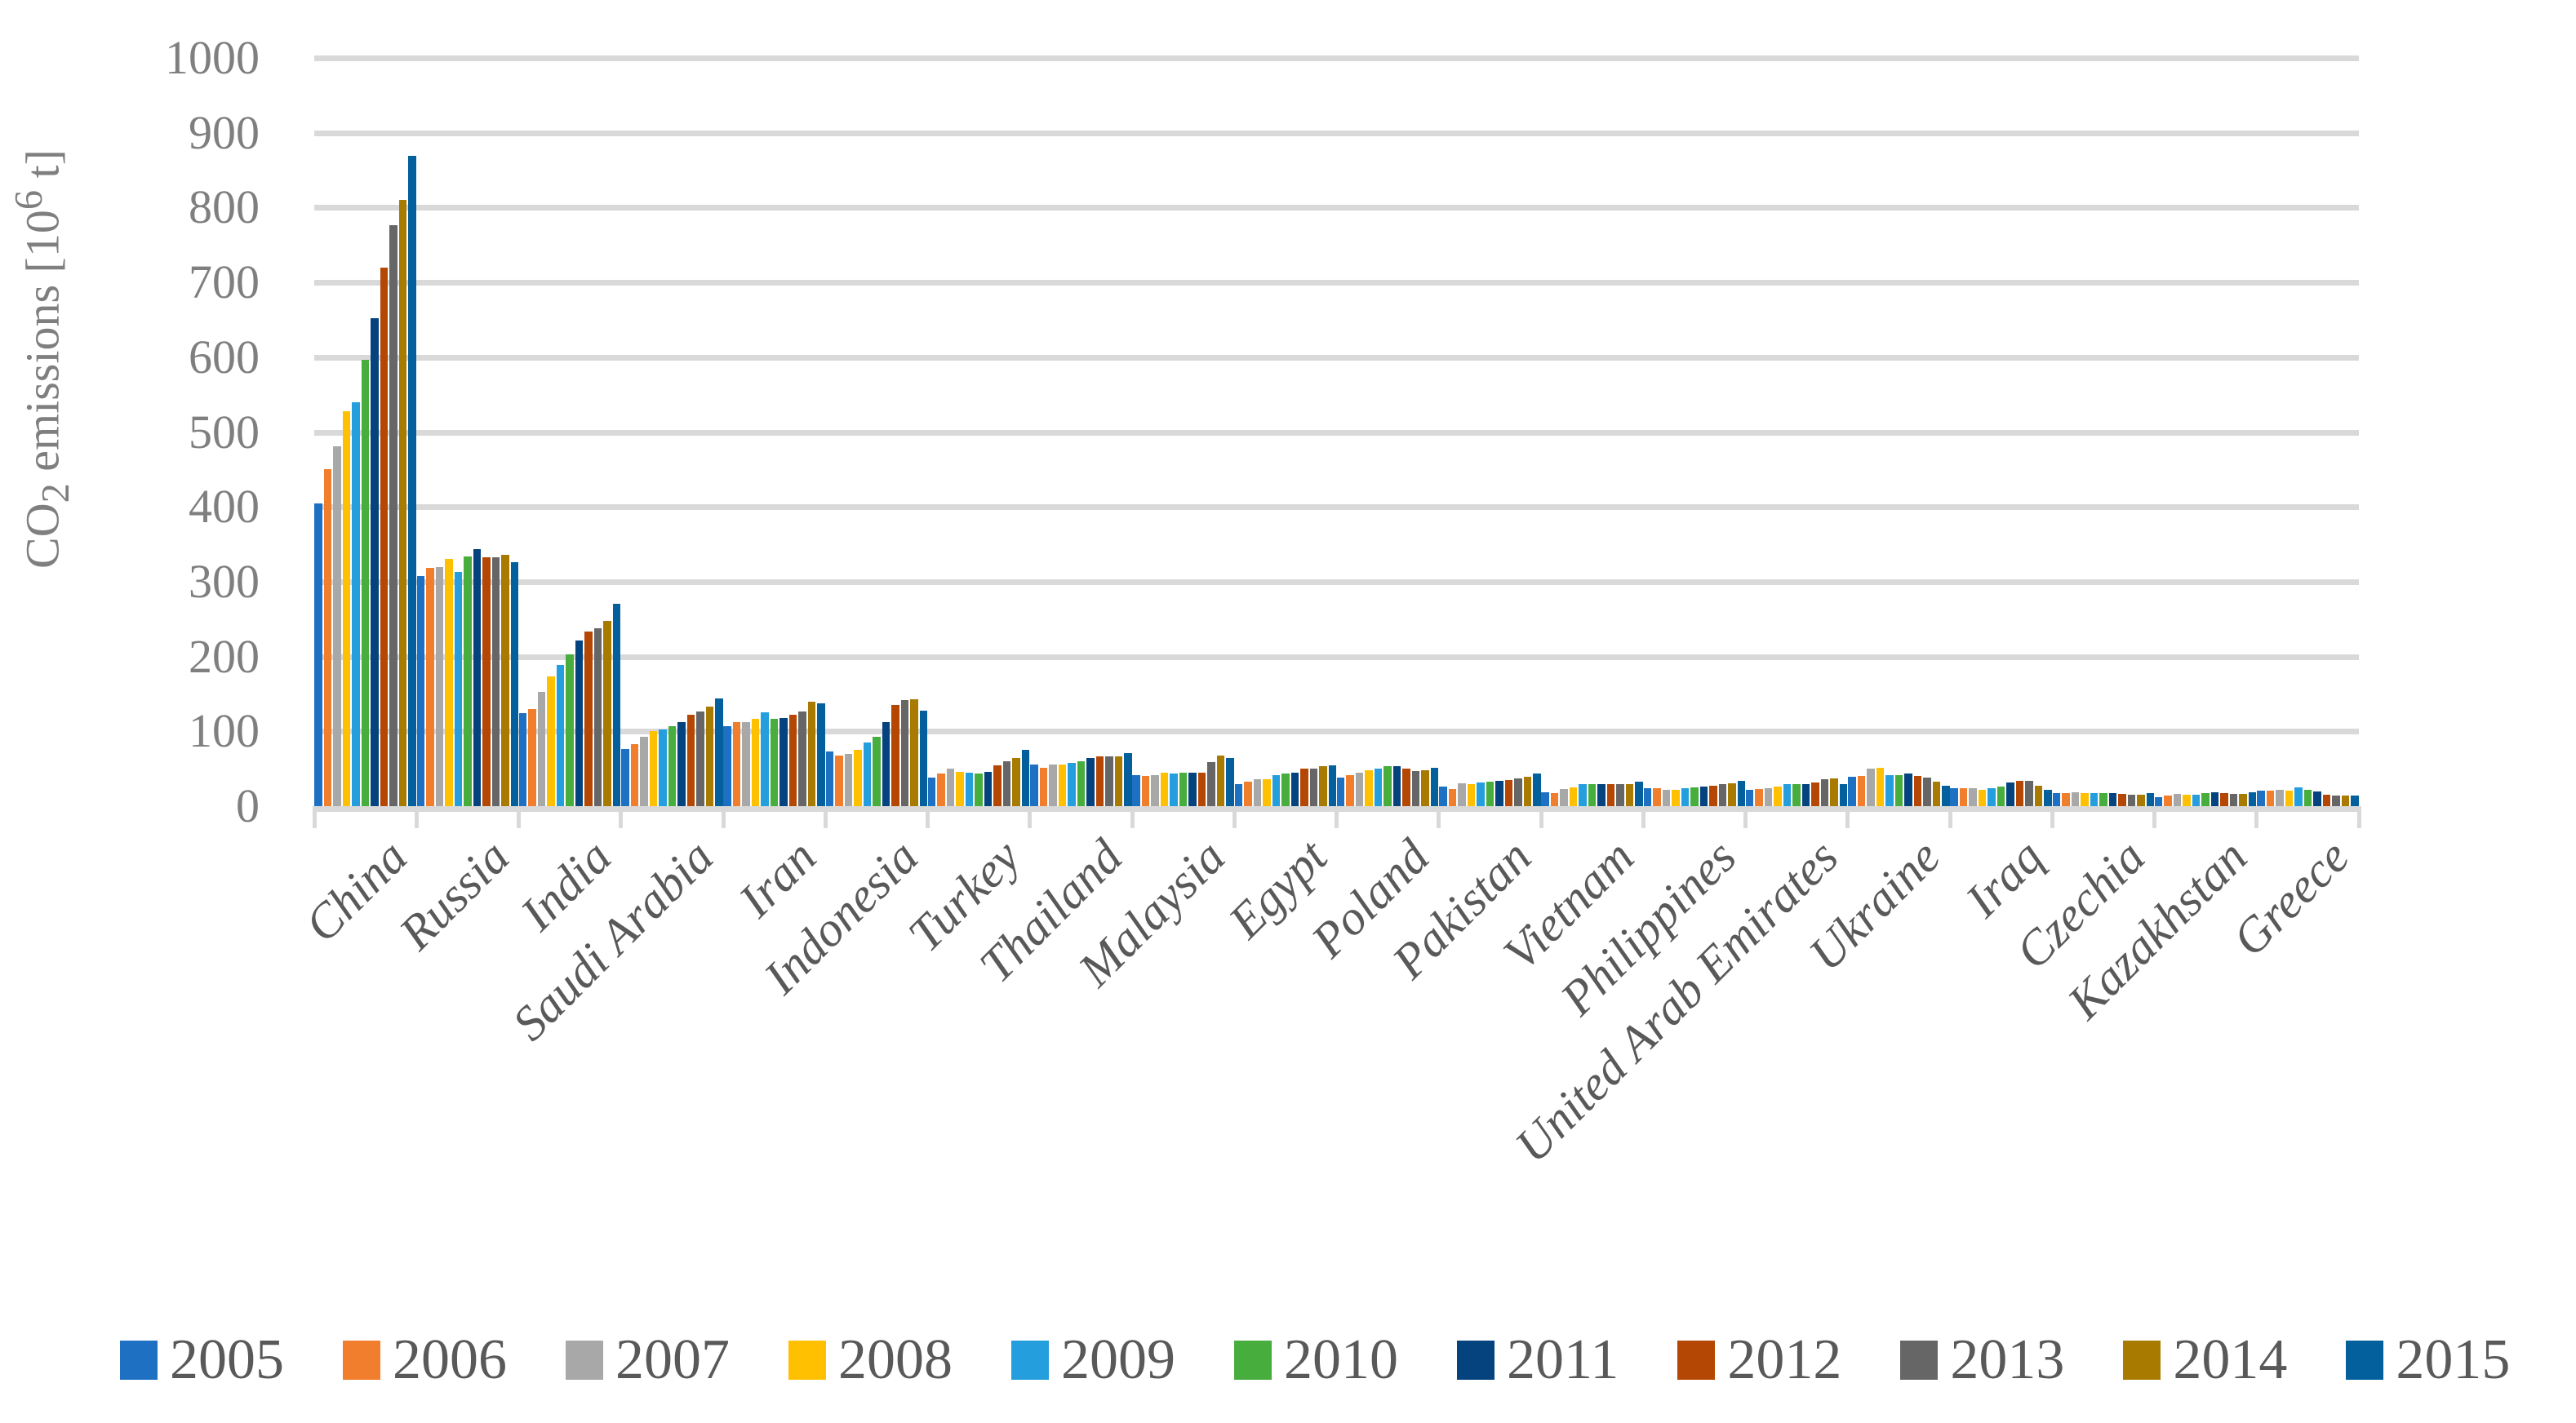 Image resolution: width=2576 pixels, height=1423 pixels. I want to click on legend-label-2008: 2008, so click(895, 1359).